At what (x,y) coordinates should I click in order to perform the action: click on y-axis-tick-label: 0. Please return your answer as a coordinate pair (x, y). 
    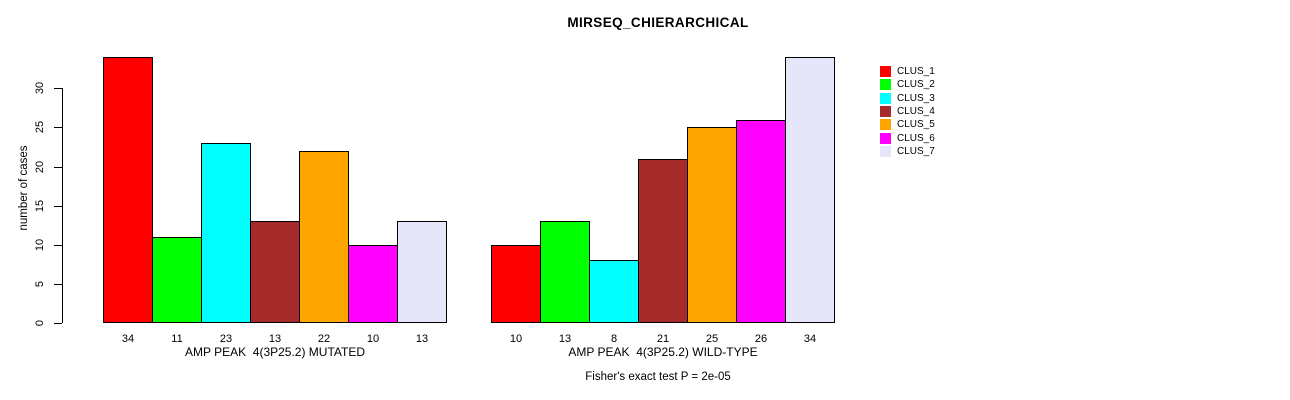
    Looking at the image, I should click on (40, 323).